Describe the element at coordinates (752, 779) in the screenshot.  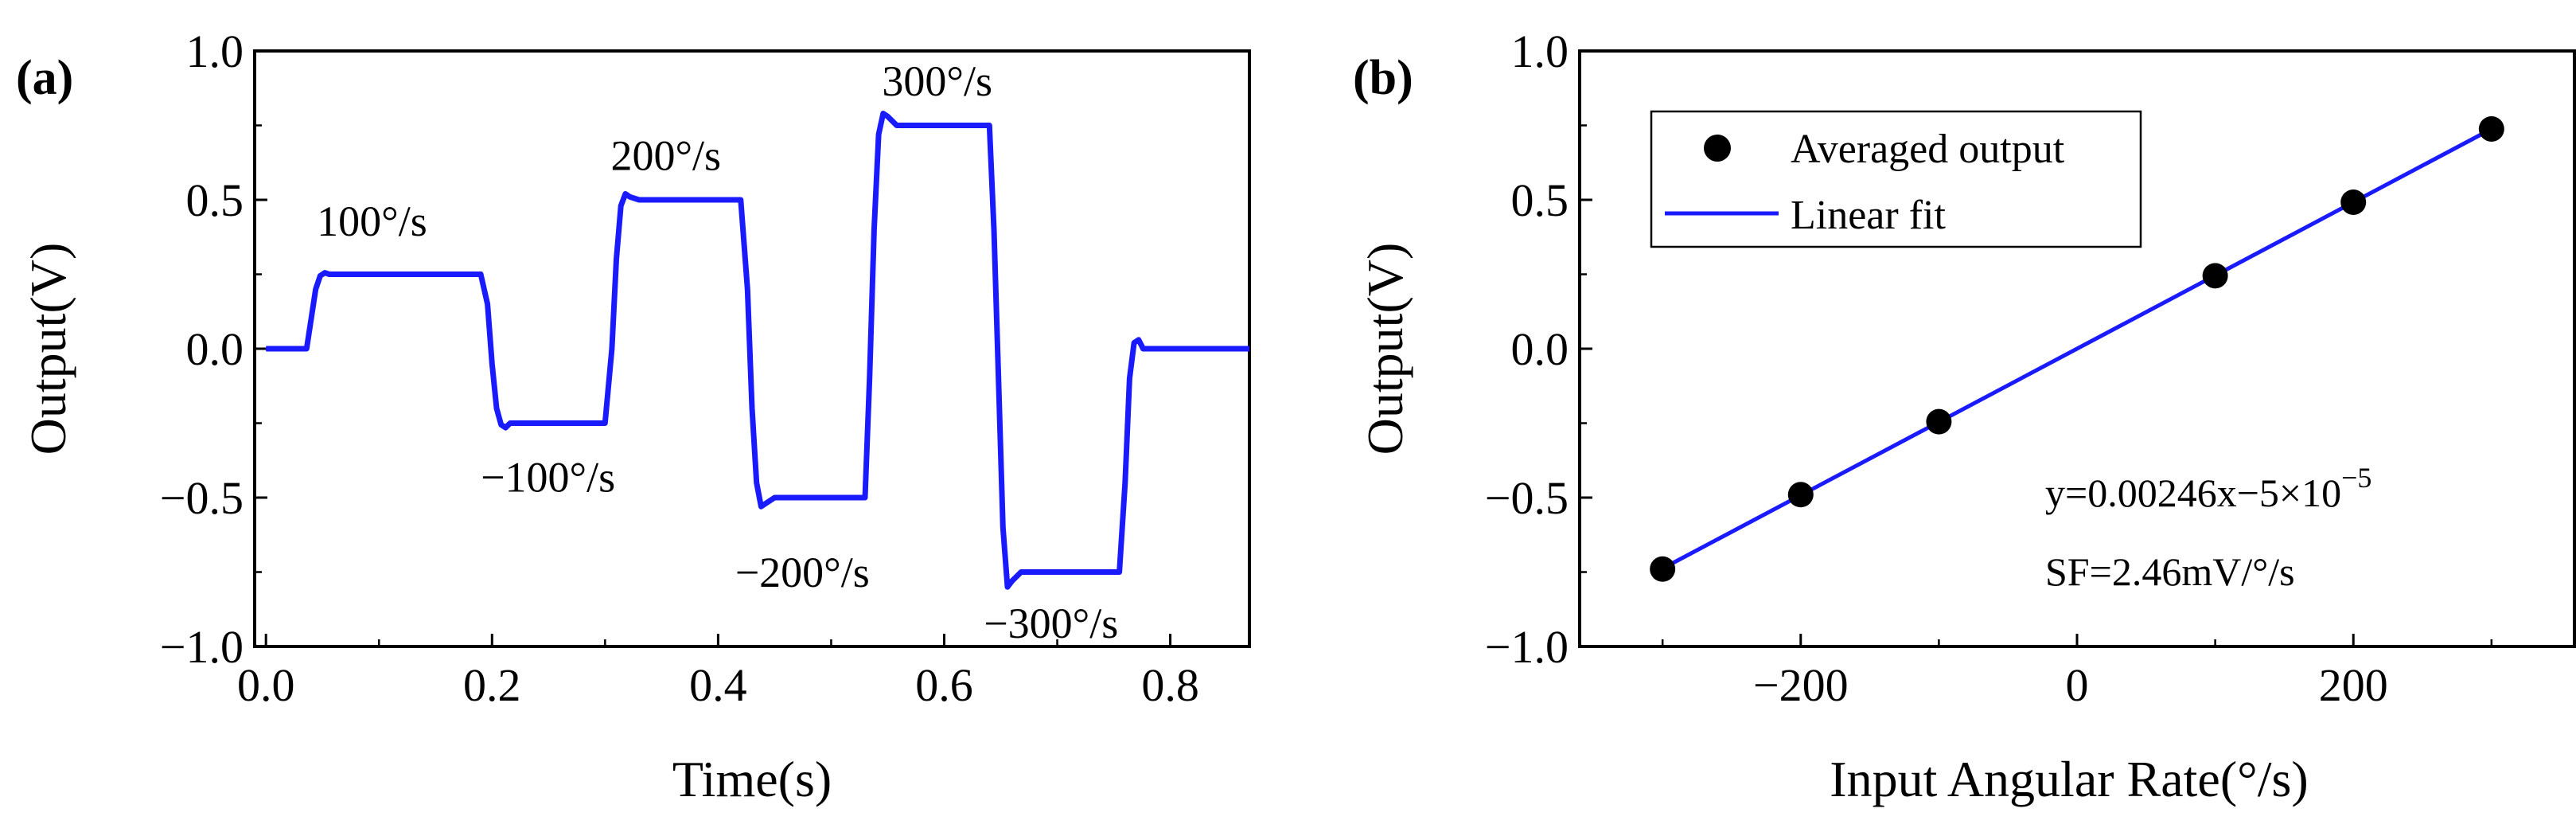
I see `panel-a-x-axis-label: Time(s)` at that location.